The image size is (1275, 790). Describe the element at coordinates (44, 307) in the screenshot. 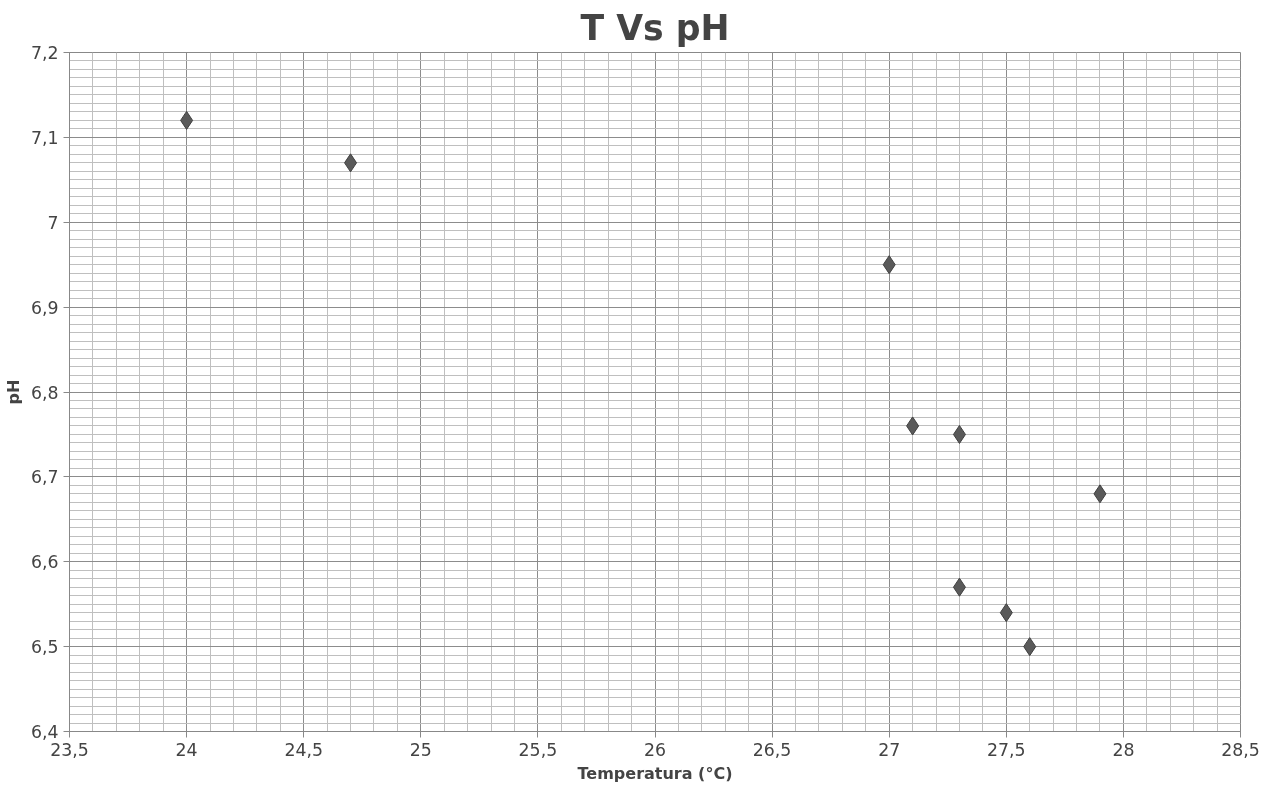

I see `y-tick-label: 6,9` at that location.